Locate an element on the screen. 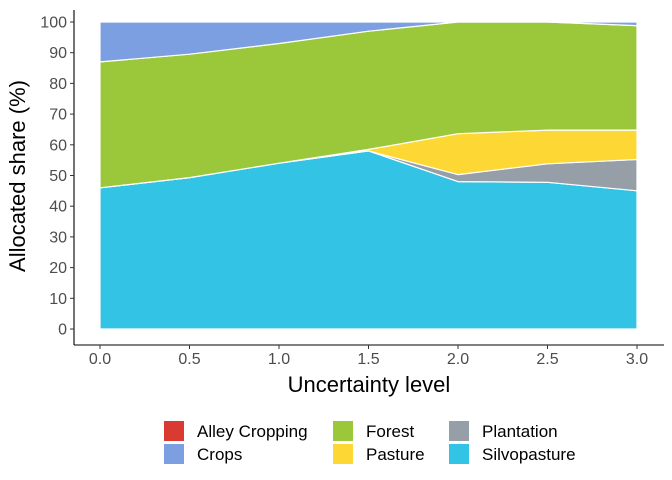 The image size is (672, 480). legend-label: Pasture is located at coordinates (395, 454).